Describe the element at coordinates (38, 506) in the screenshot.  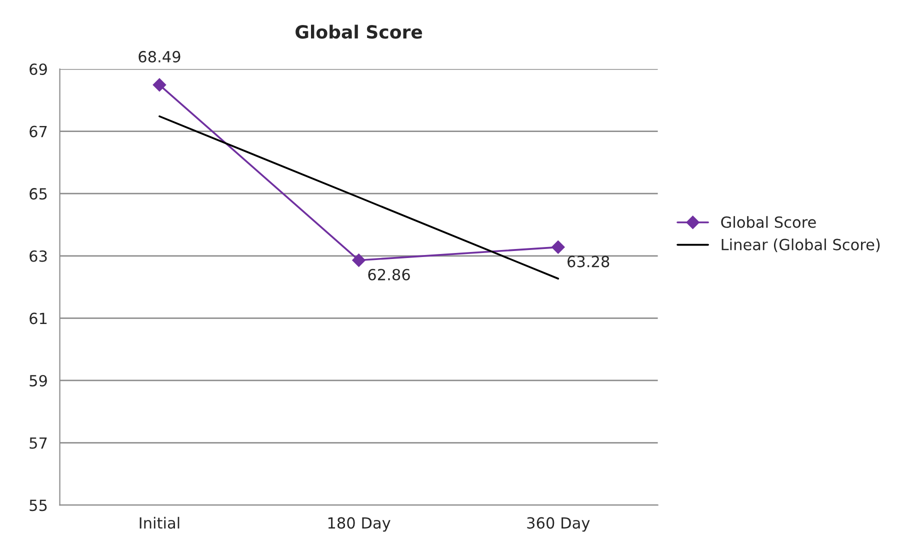
I see `y-tick-label: 55` at that location.